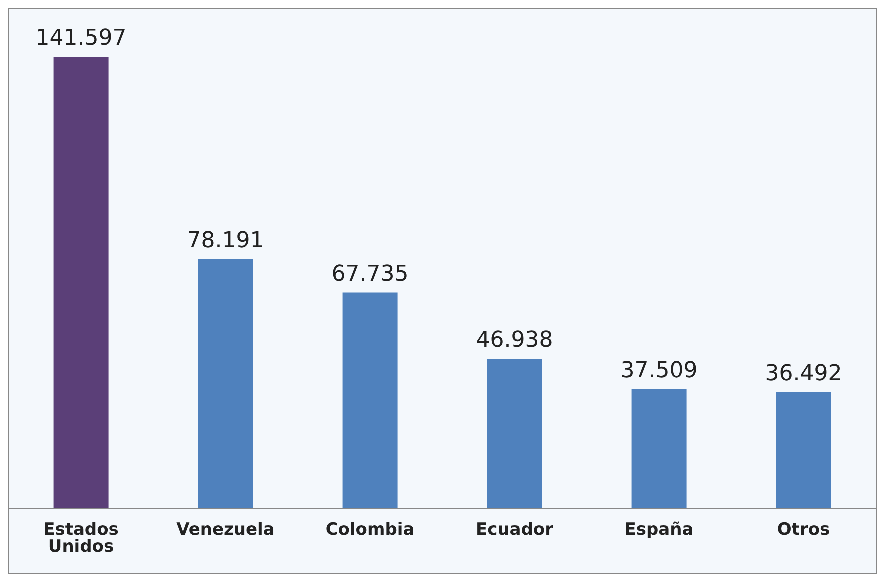 The height and width of the screenshot is (582, 885). Describe the element at coordinates (803, 530) in the screenshot. I see `x-tick-label: Otros` at that location.